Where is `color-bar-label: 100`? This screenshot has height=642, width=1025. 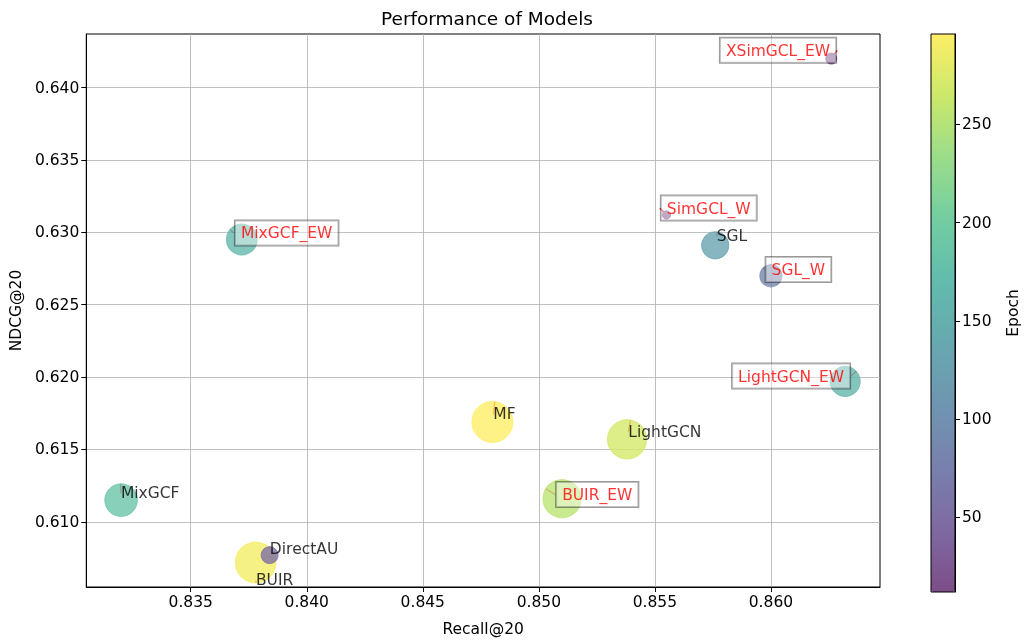 color-bar-label: 100 is located at coordinates (977, 419).